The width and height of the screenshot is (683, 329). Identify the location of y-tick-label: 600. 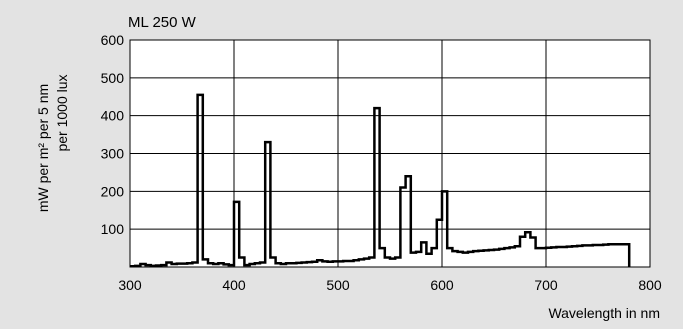
(113, 40).